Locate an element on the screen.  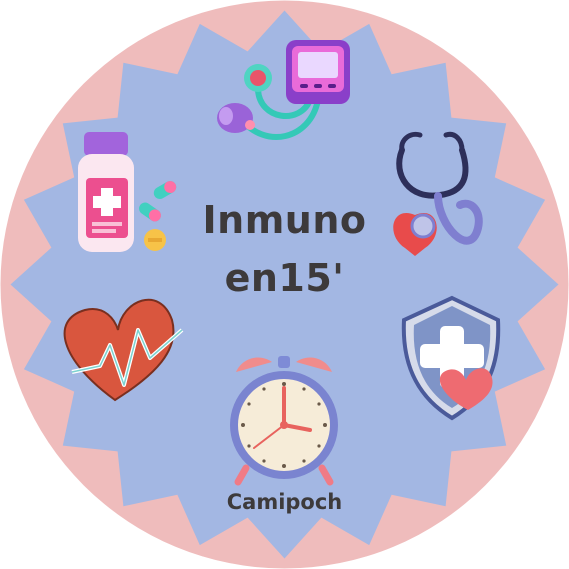
author-name: Camipoch is located at coordinates (284, 502).